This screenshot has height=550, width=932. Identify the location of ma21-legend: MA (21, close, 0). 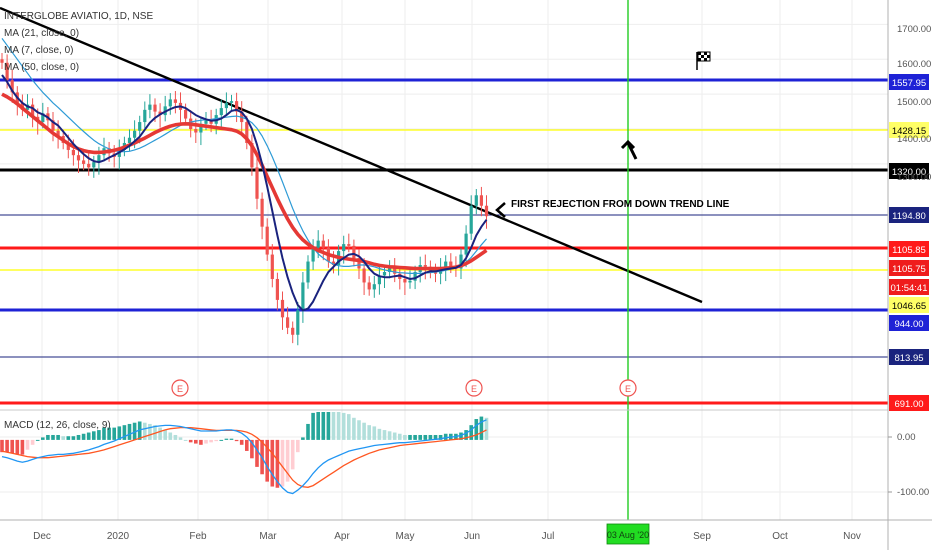
(41, 33).